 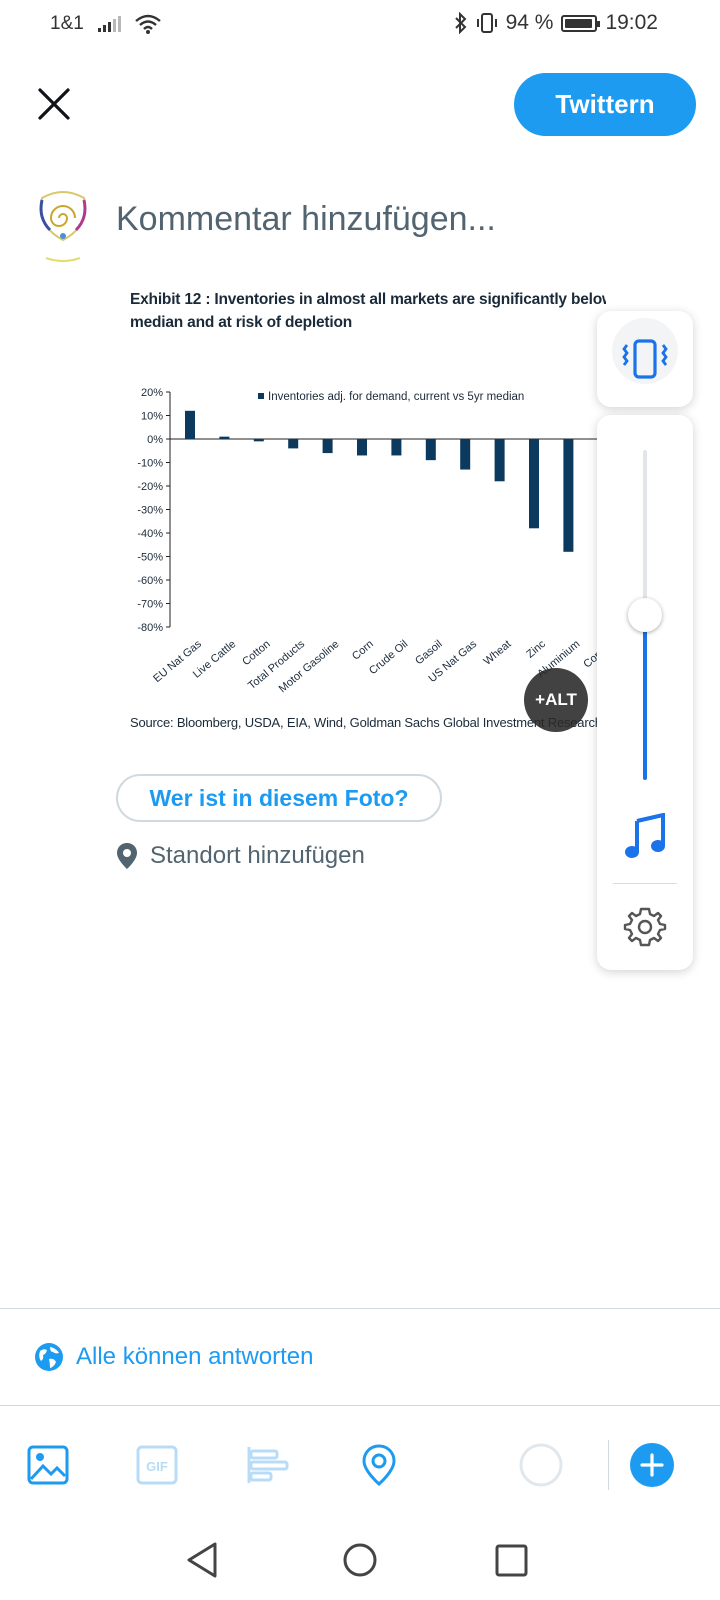 What do you see at coordinates (363, 650) in the screenshot?
I see `x-tick-label: Corn` at bounding box center [363, 650].